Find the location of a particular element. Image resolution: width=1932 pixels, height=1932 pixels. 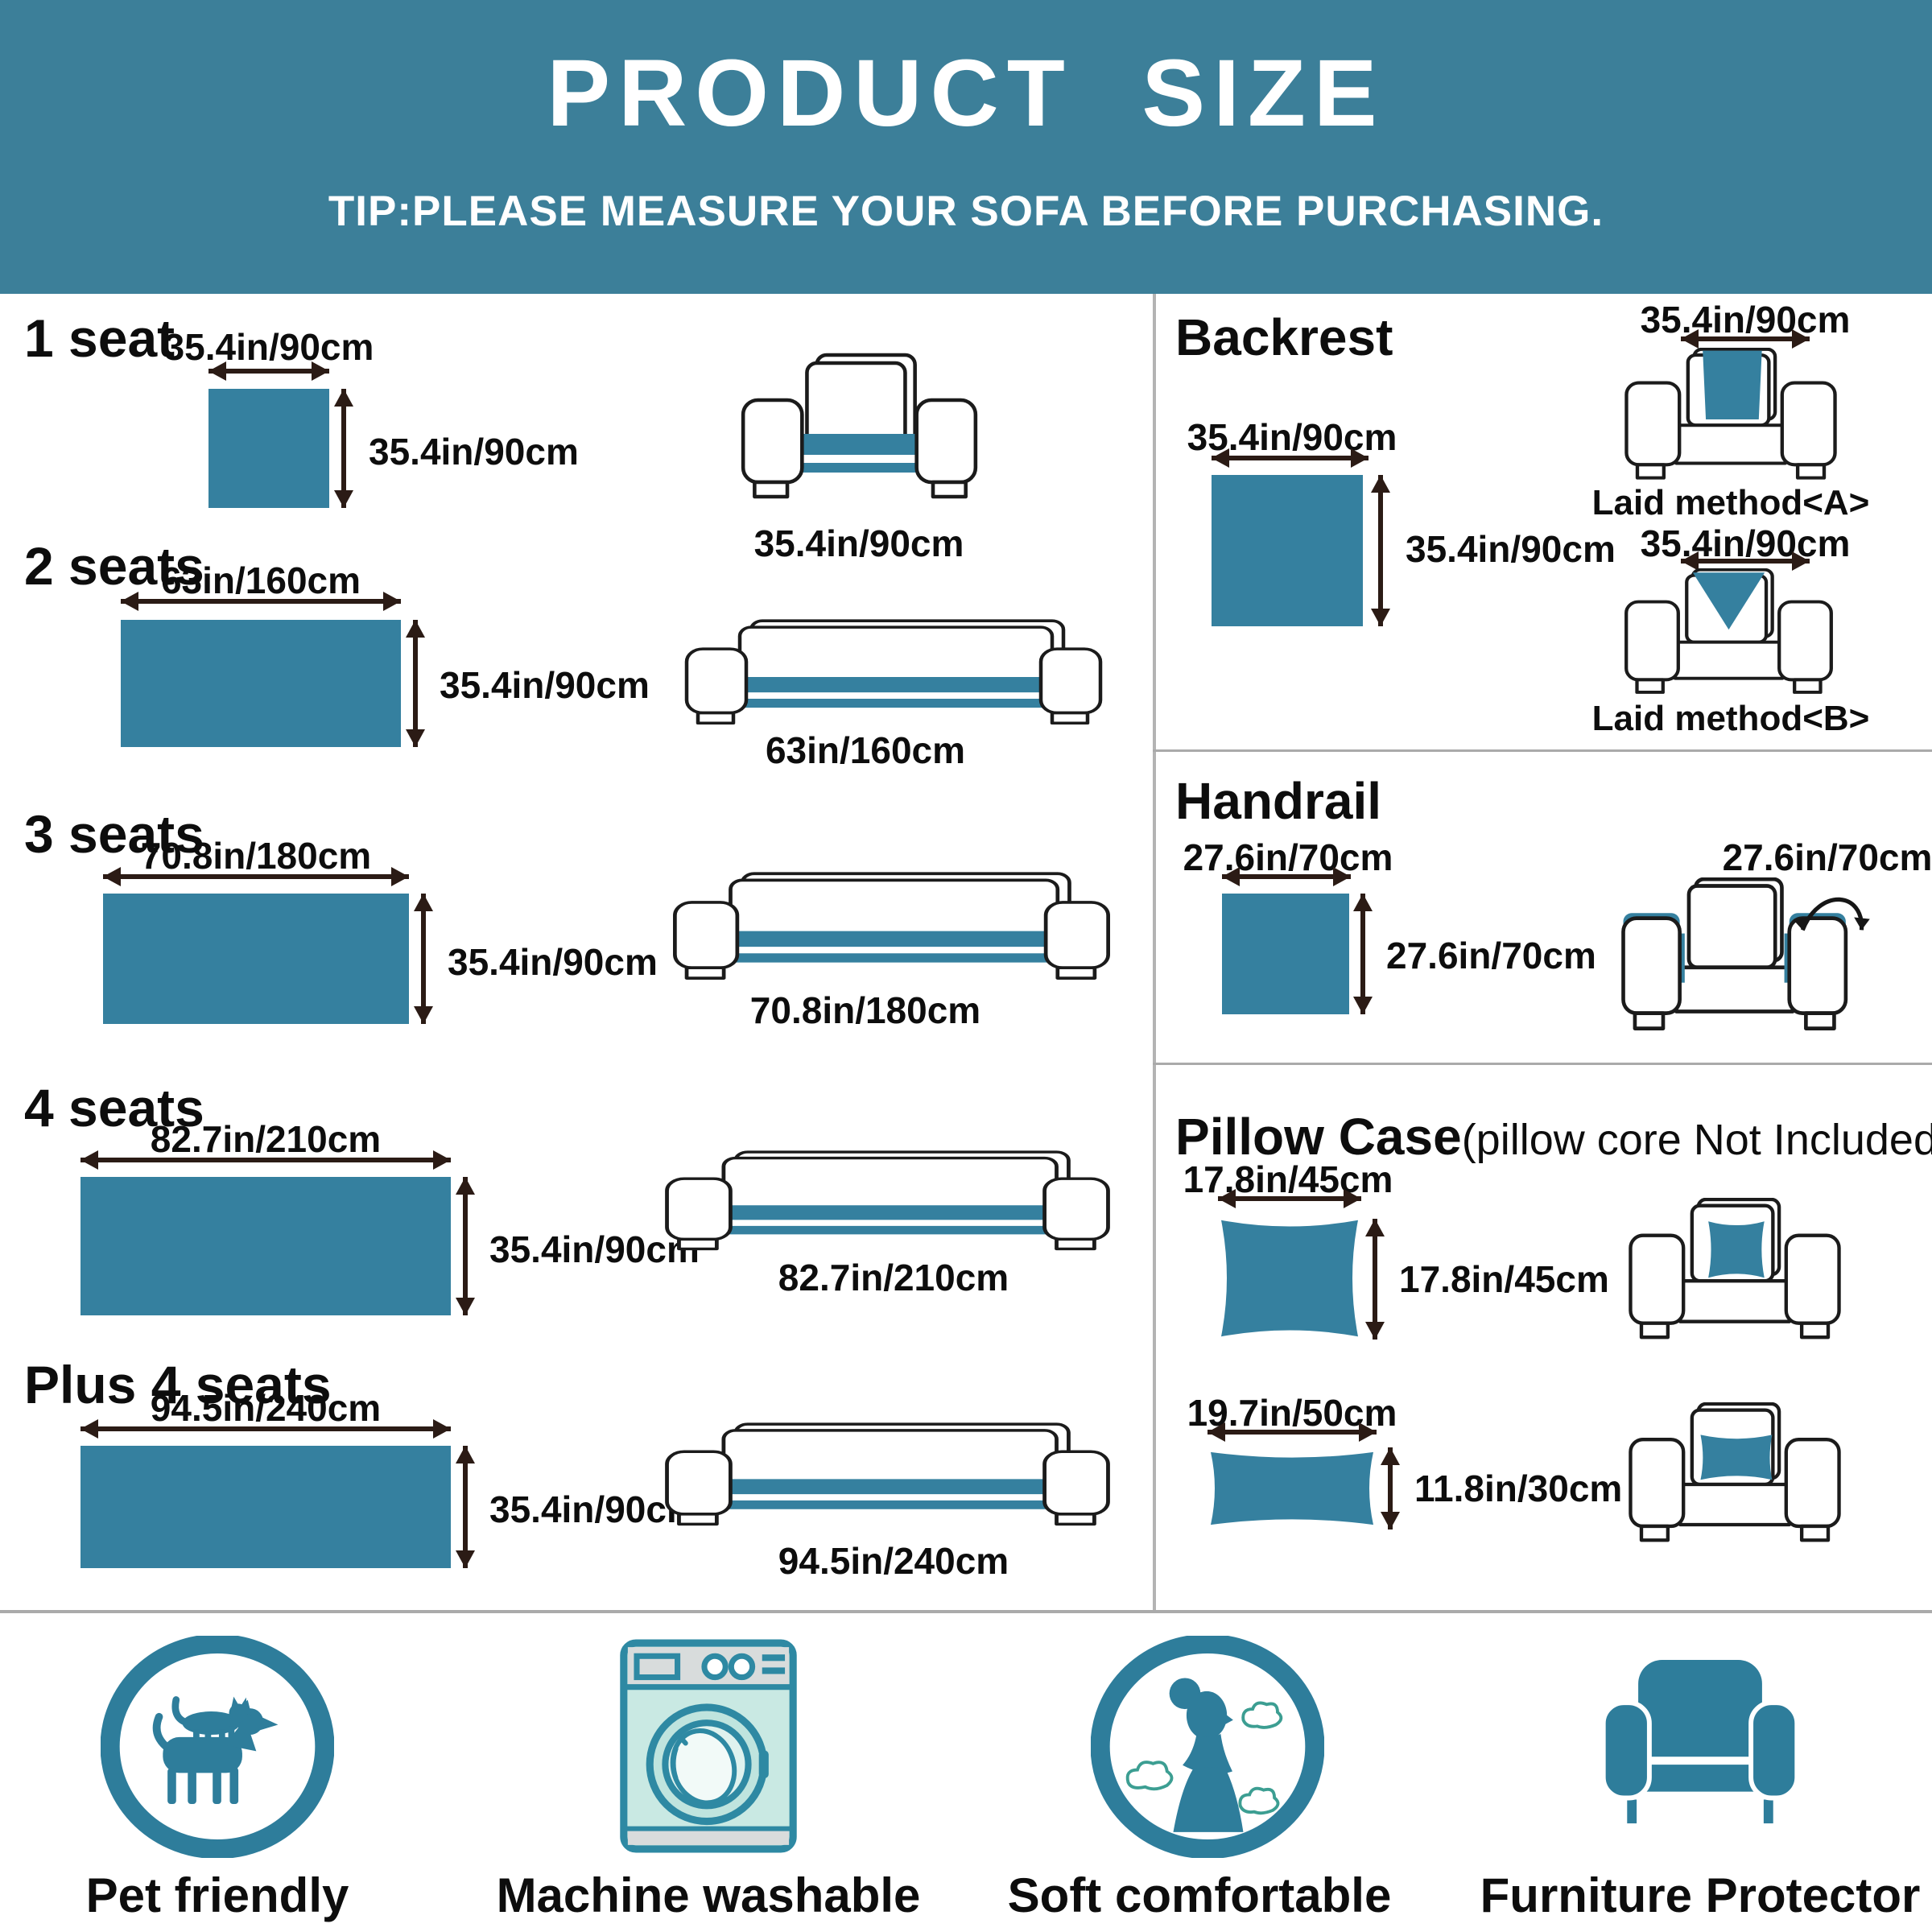

sofa-4-seats-illustration is located at coordinates (887, 1201).